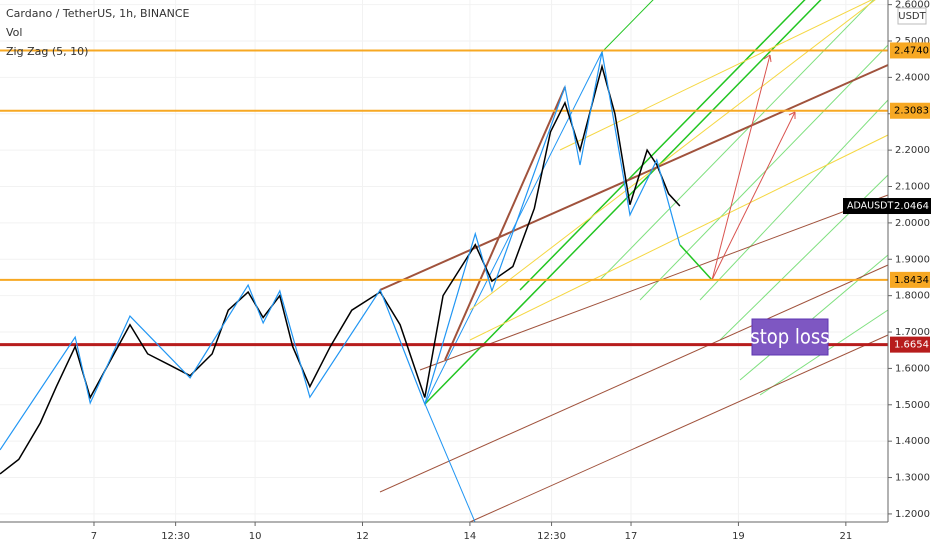  I want to click on y-tick-label: 1.7000, so click(912, 332).